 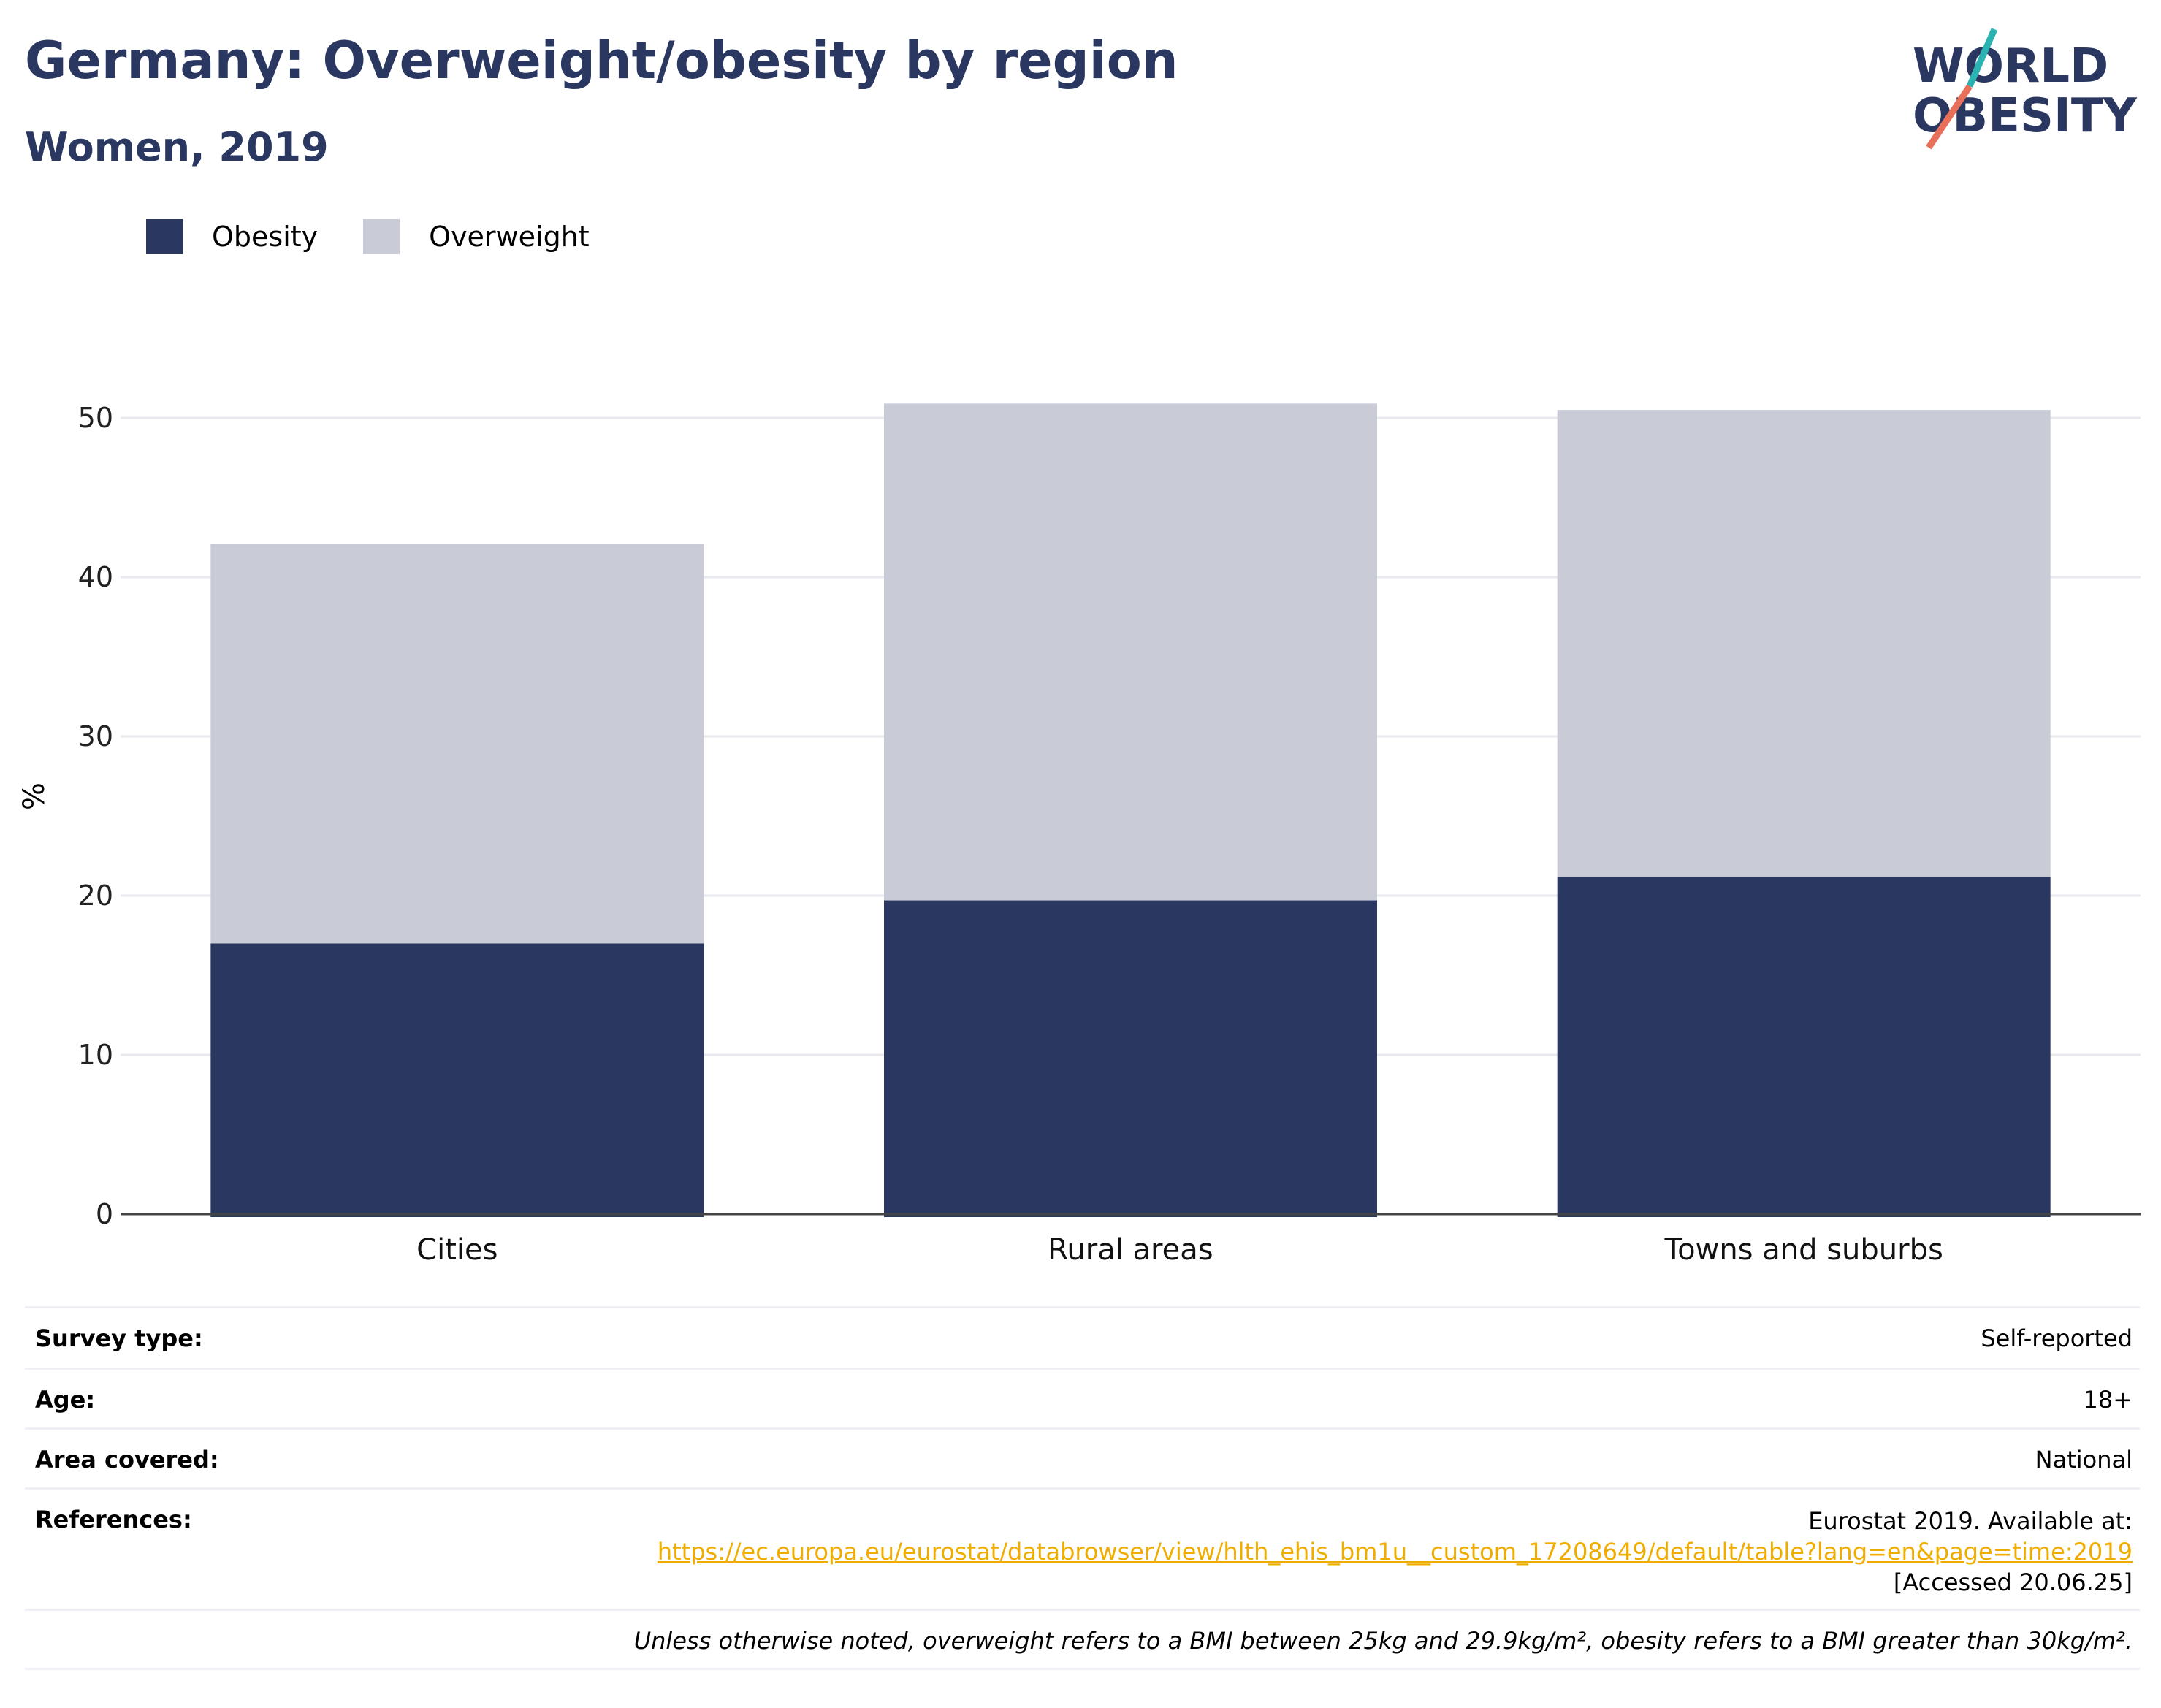 What do you see at coordinates (265, 237) in the screenshot?
I see `legend-label-obesity: Obesity` at bounding box center [265, 237].